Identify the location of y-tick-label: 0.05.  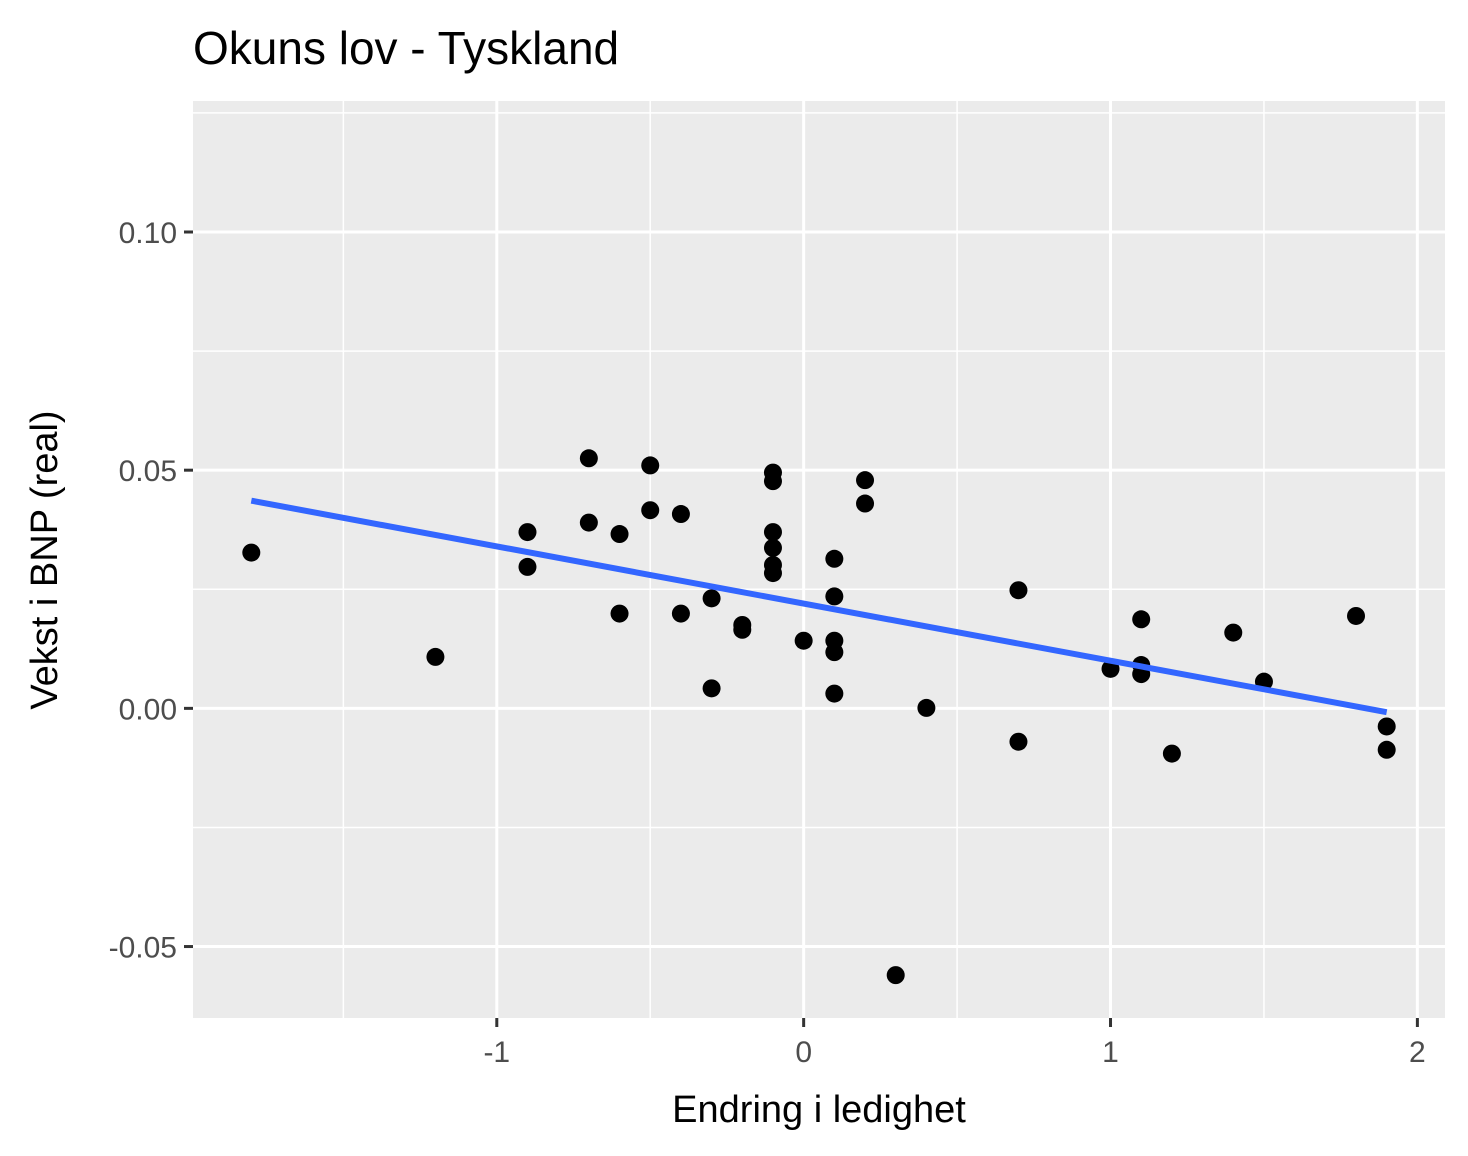
(148, 471).